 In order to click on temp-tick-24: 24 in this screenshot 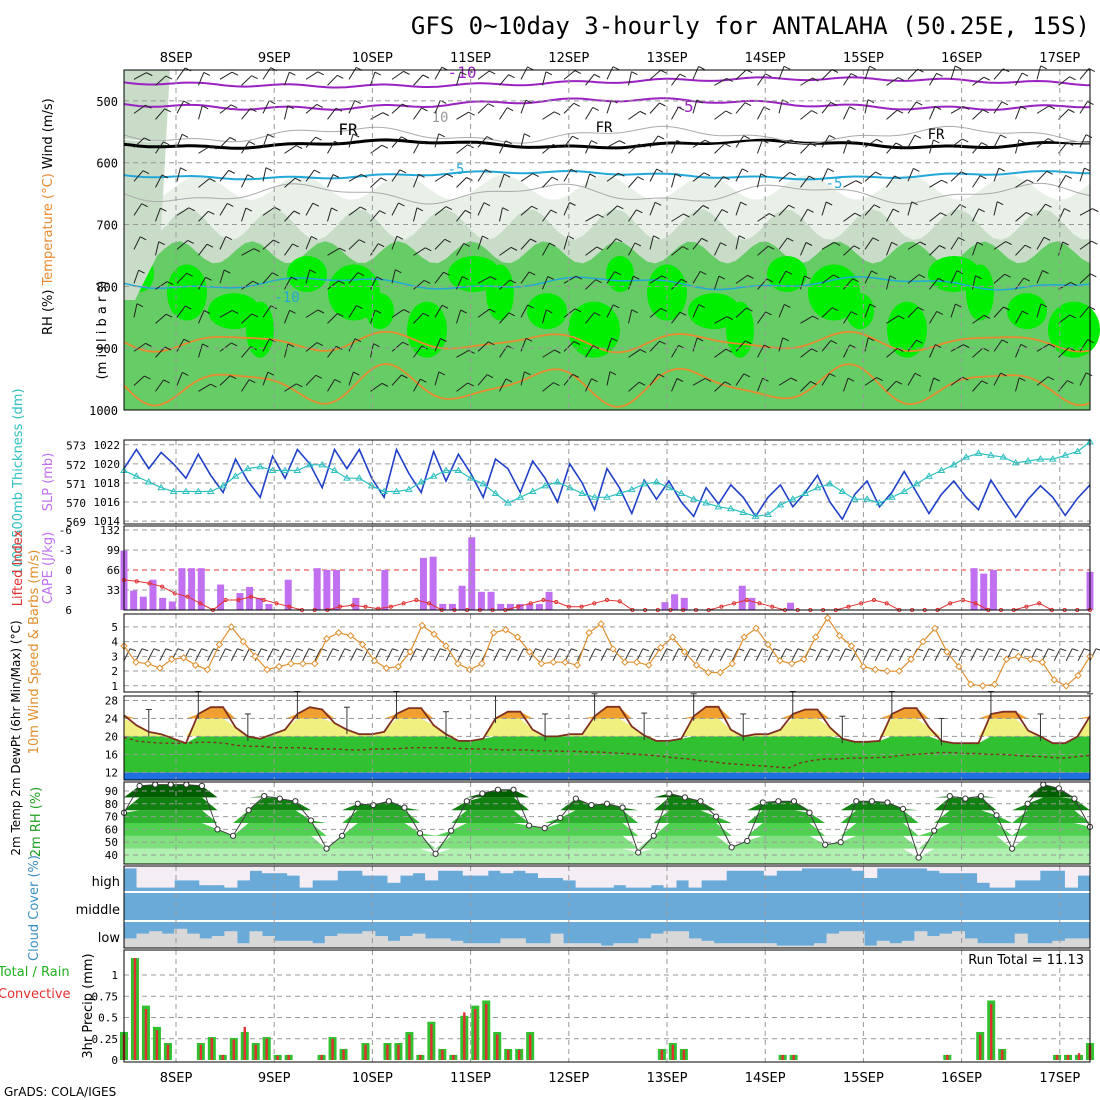, I will do `click(112, 718)`.